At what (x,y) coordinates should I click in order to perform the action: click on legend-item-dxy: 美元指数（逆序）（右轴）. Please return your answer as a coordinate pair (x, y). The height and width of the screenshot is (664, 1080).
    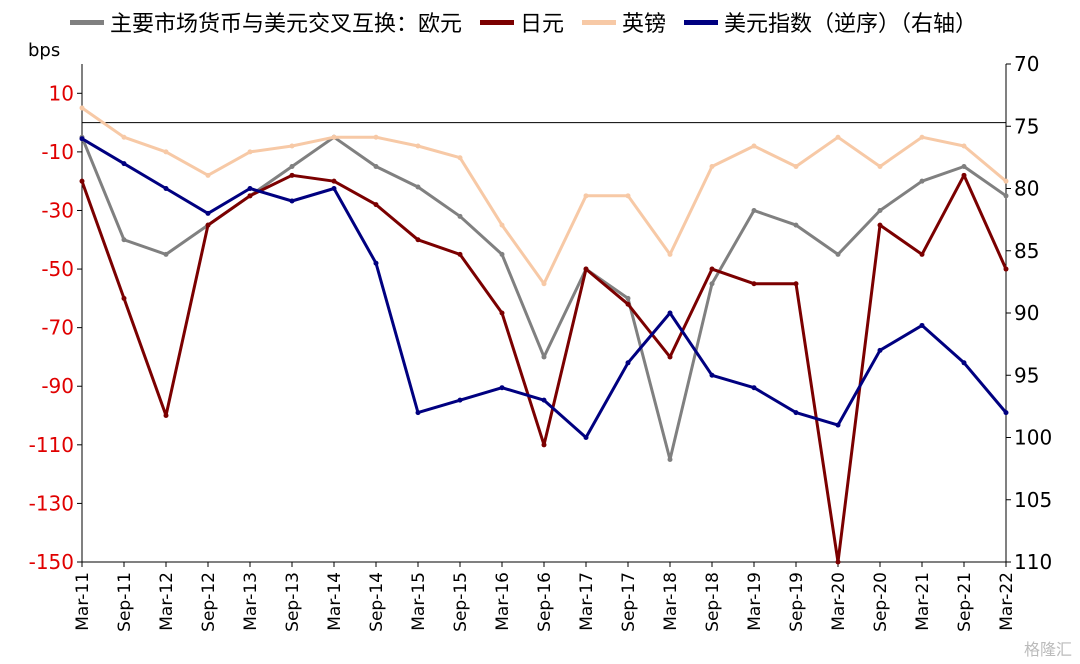
    Looking at the image, I should click on (830, 22).